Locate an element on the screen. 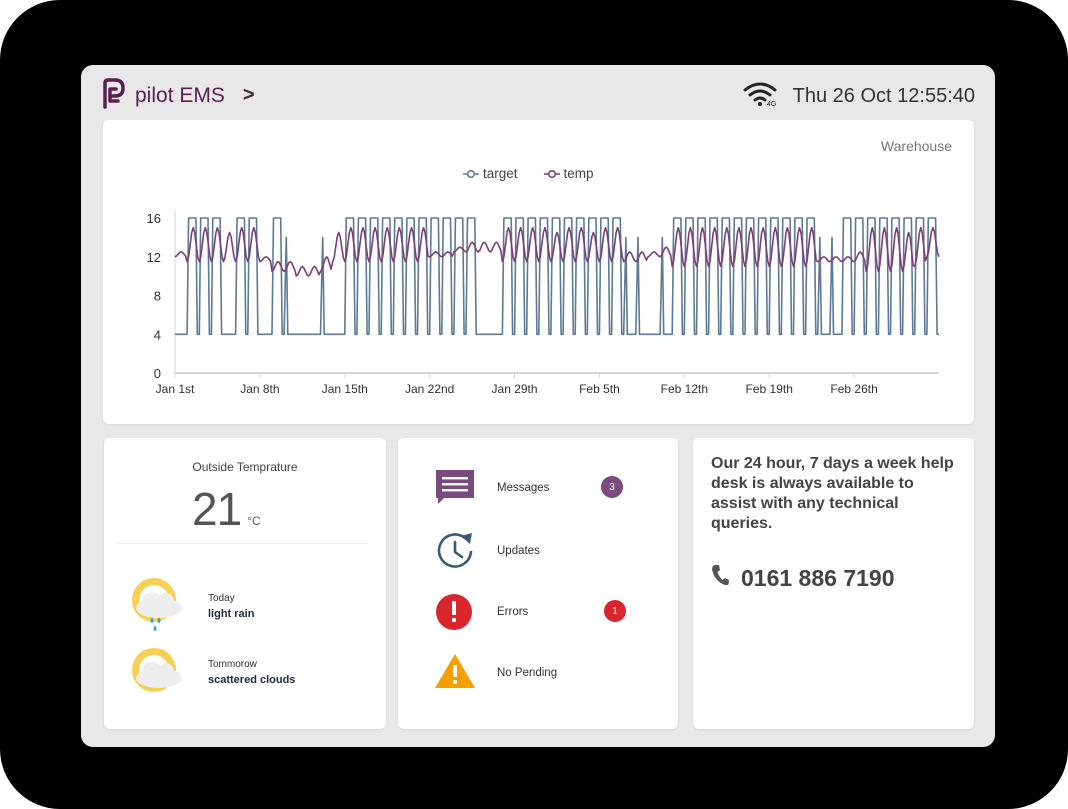  forecast-day: Today is located at coordinates (221, 598).